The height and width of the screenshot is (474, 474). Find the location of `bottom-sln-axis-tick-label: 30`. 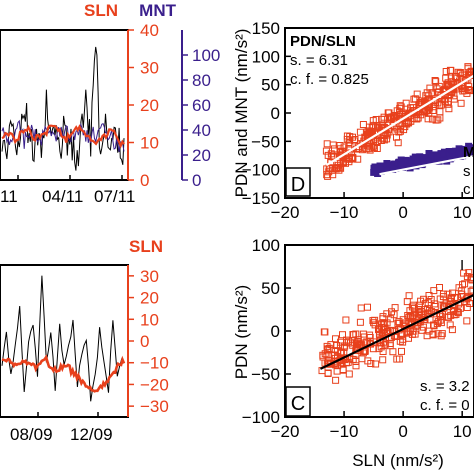

bottom-sln-axis-tick-label: 30 is located at coordinates (149, 276).